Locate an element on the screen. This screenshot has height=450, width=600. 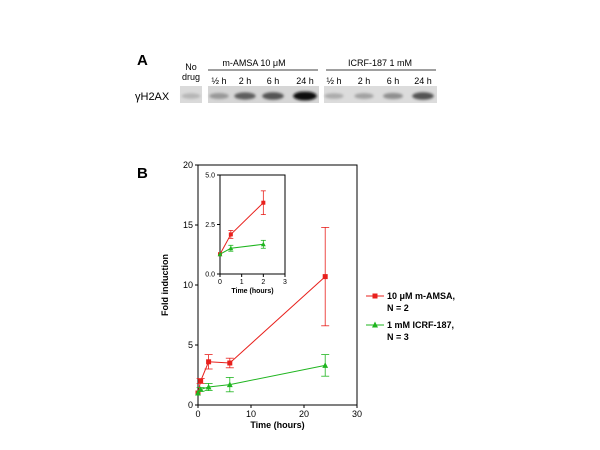
timepoint-label-mamsa: 2 h is located at coordinates (245, 81).